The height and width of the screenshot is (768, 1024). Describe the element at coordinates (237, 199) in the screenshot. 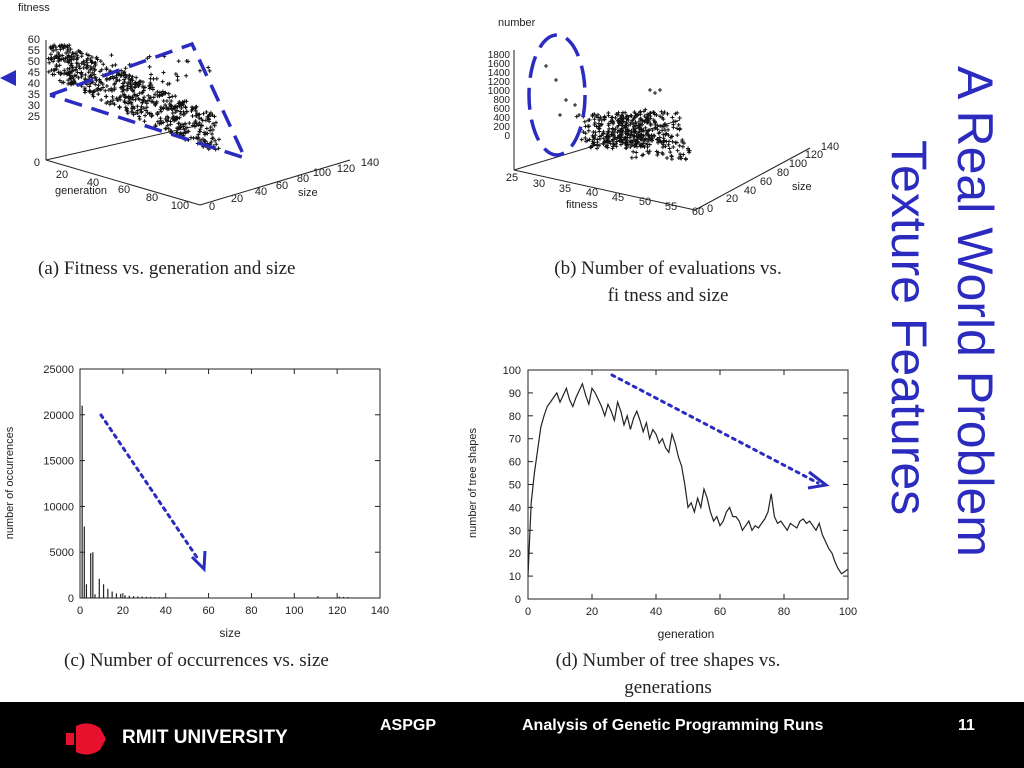

I see `chart-a-ytick: 20` at that location.